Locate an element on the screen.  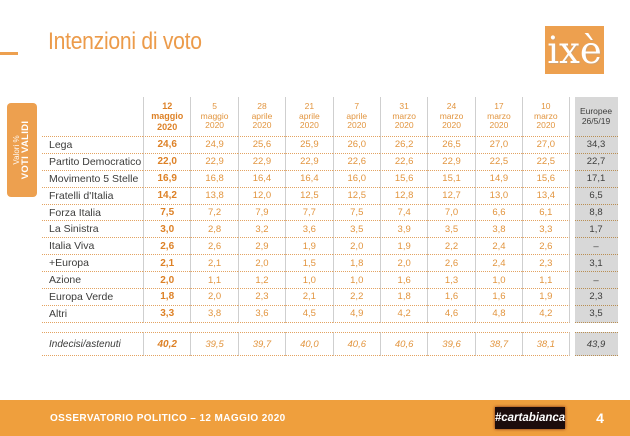
value-cell: 26,5 is located at coordinates (451, 145).